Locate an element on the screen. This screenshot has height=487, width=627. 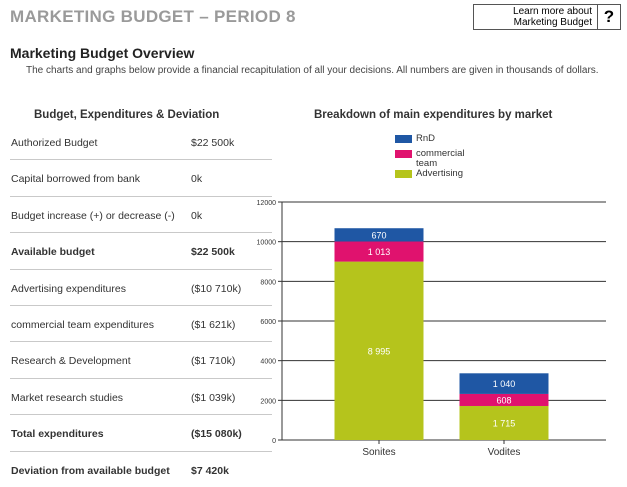
budget-row: Research & Development ($1 710k) is located at coordinates (141, 360).